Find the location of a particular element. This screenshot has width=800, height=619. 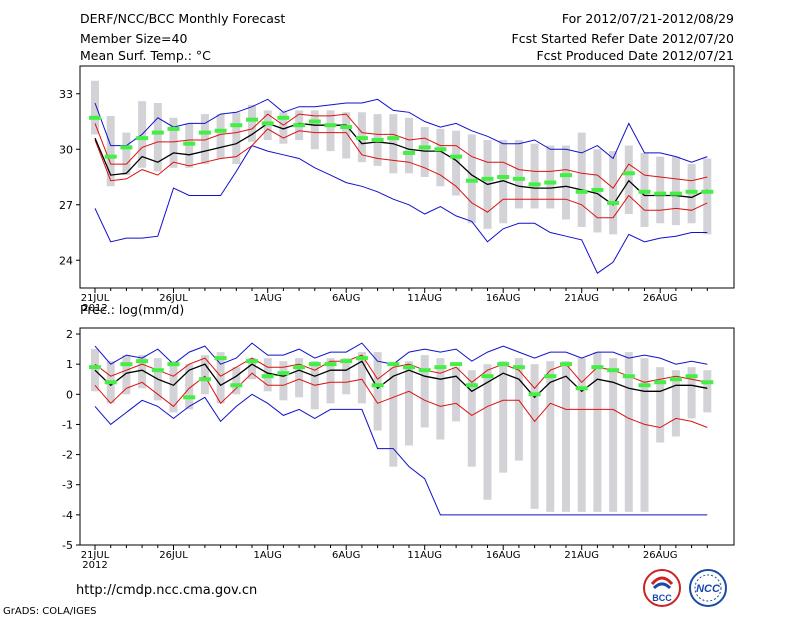

prec-mean-line is located at coordinates (401, 379).